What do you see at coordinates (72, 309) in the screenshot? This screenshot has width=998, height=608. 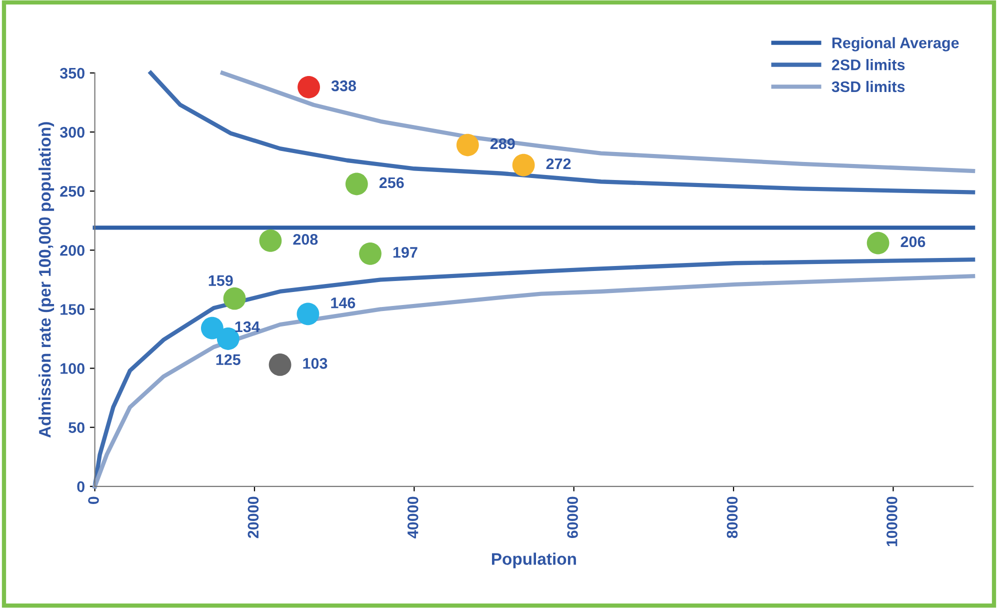 I see `y-tick-label: 150` at bounding box center [72, 309].